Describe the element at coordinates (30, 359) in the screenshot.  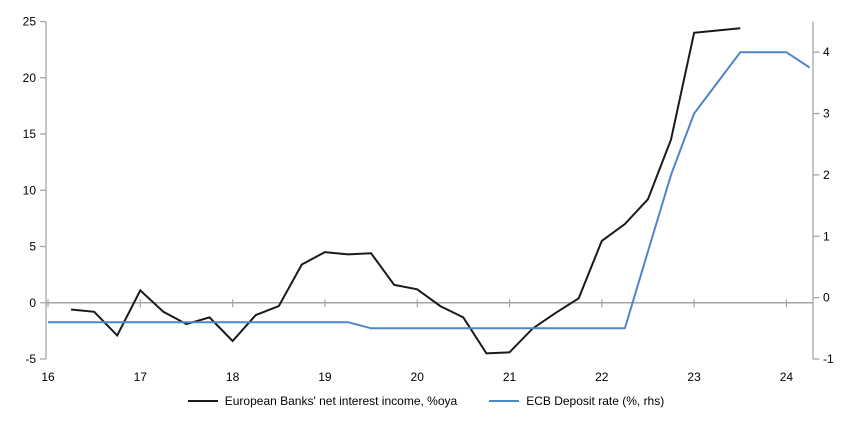
I see `left-axis-tick-label: -5` at that location.